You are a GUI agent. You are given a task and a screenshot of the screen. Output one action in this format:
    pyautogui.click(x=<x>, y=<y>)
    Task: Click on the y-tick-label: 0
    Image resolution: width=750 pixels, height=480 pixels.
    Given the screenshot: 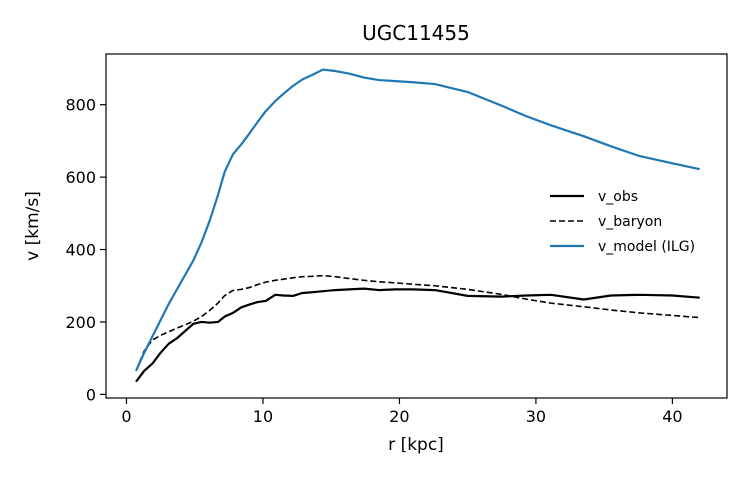 What is the action you would take?
    pyautogui.click(x=91, y=394)
    